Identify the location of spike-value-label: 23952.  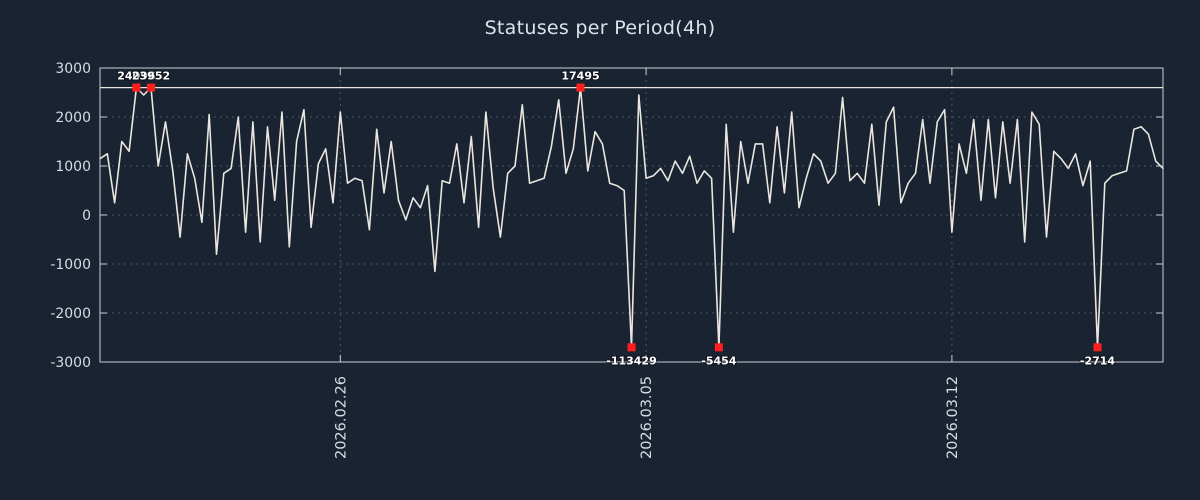
(151, 76).